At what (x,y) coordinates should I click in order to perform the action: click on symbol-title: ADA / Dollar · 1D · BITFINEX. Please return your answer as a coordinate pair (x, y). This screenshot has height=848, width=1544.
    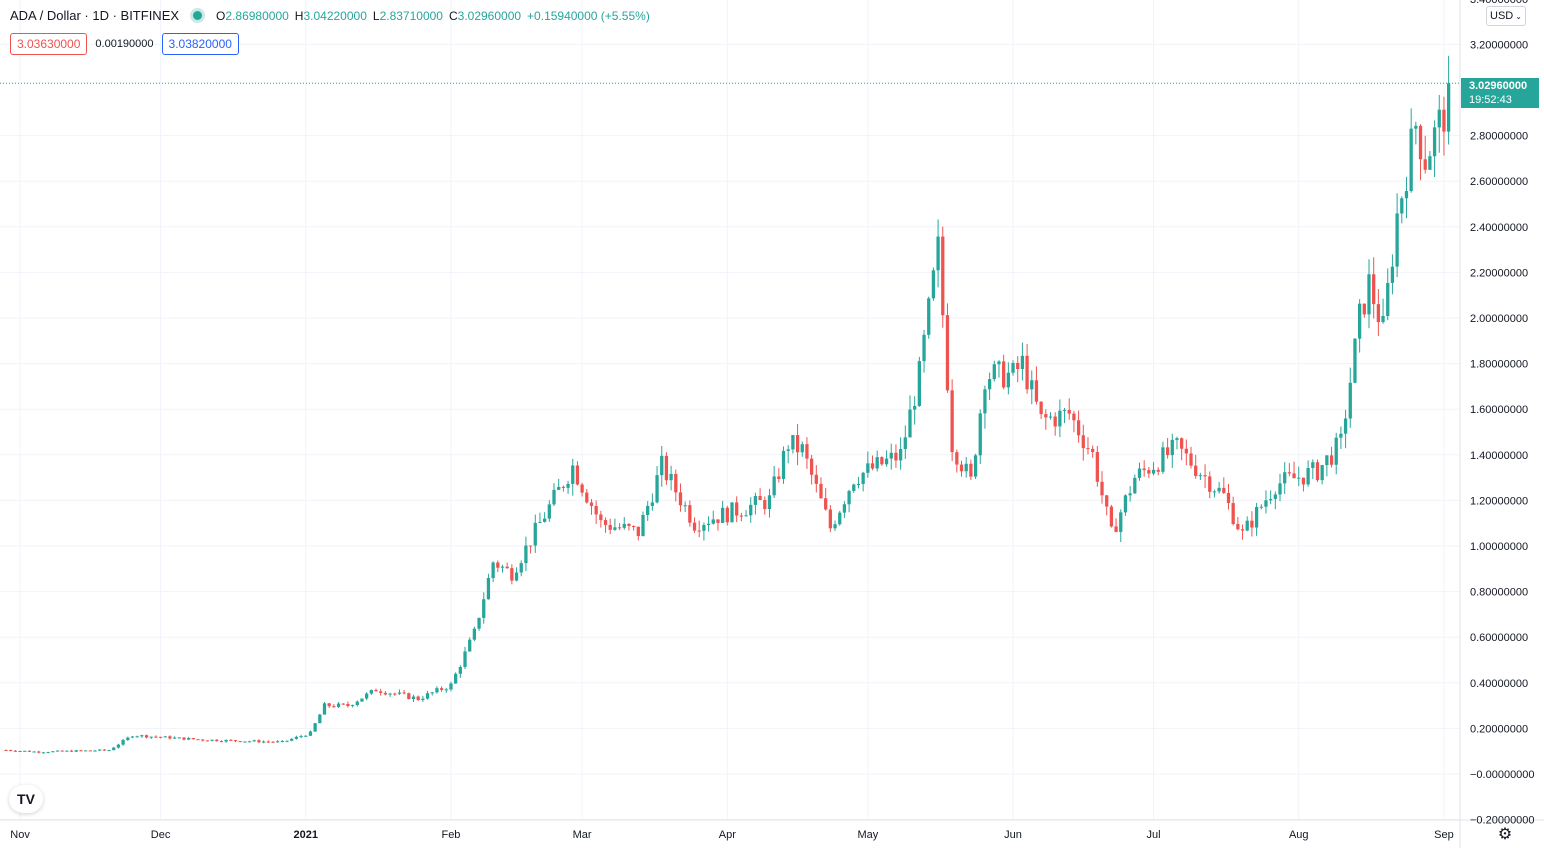
    Looking at the image, I should click on (95, 15).